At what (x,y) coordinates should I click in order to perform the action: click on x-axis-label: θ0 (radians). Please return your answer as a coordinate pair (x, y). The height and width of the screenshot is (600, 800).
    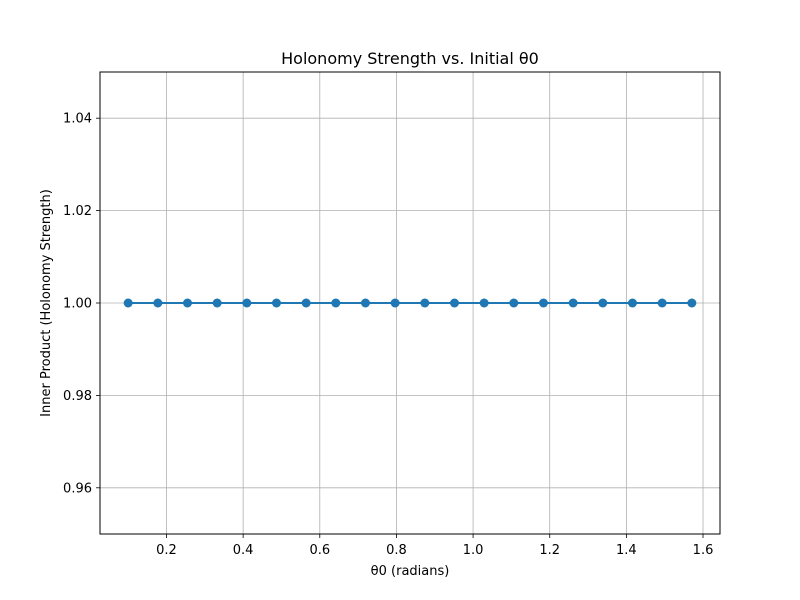
    Looking at the image, I should click on (410, 571).